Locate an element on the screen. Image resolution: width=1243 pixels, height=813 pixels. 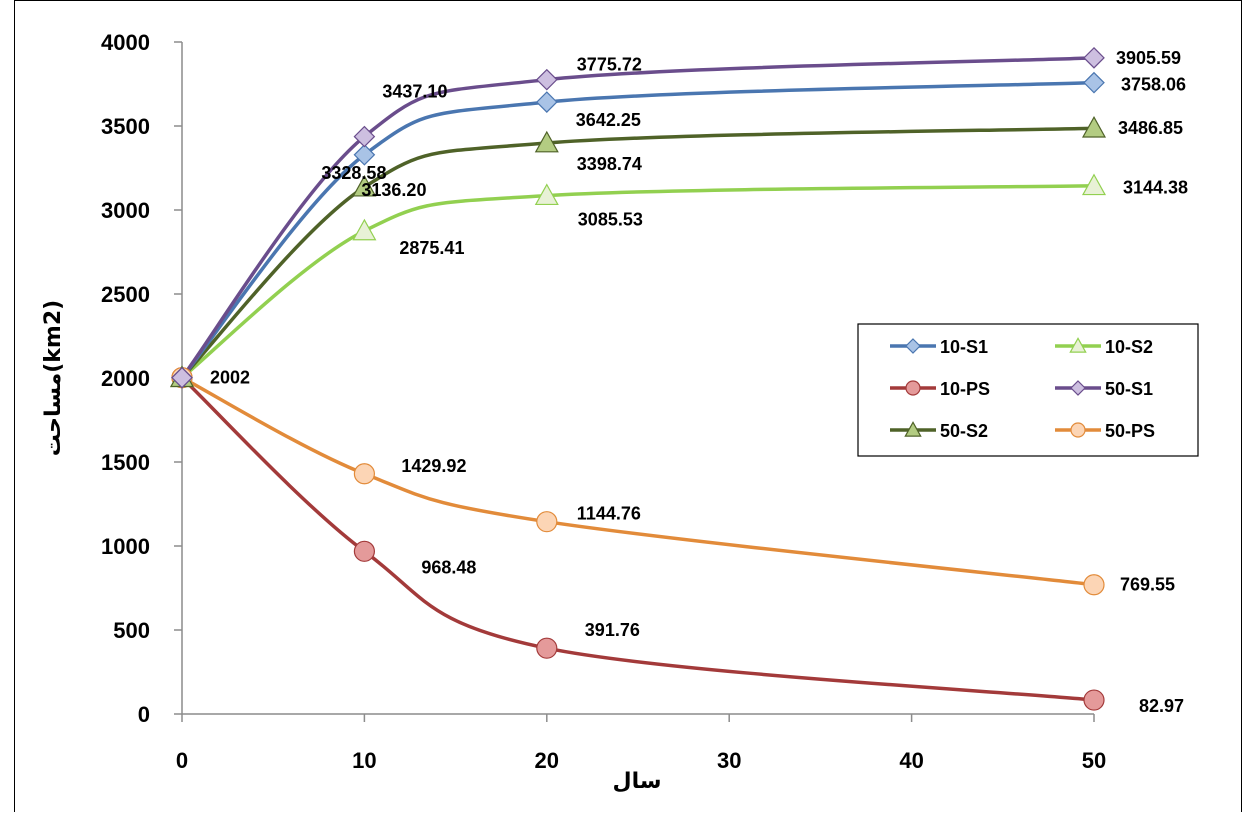
data-label-10-PS: 391.76 is located at coordinates (612, 630).